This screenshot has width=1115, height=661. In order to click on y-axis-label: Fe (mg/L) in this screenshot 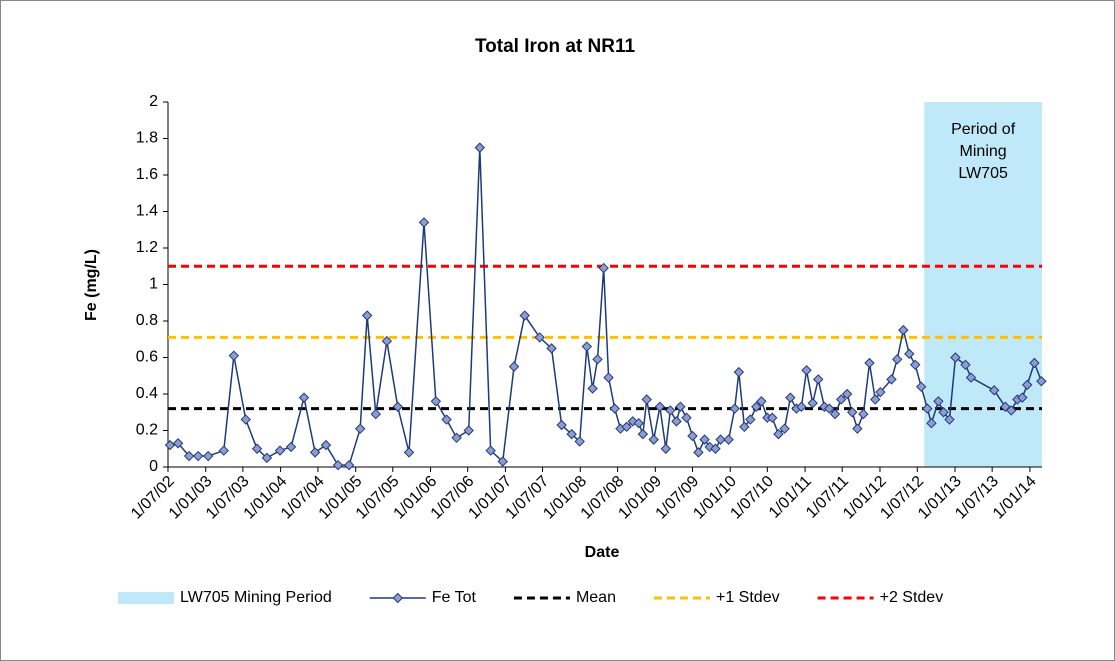, I will do `click(91, 285)`.